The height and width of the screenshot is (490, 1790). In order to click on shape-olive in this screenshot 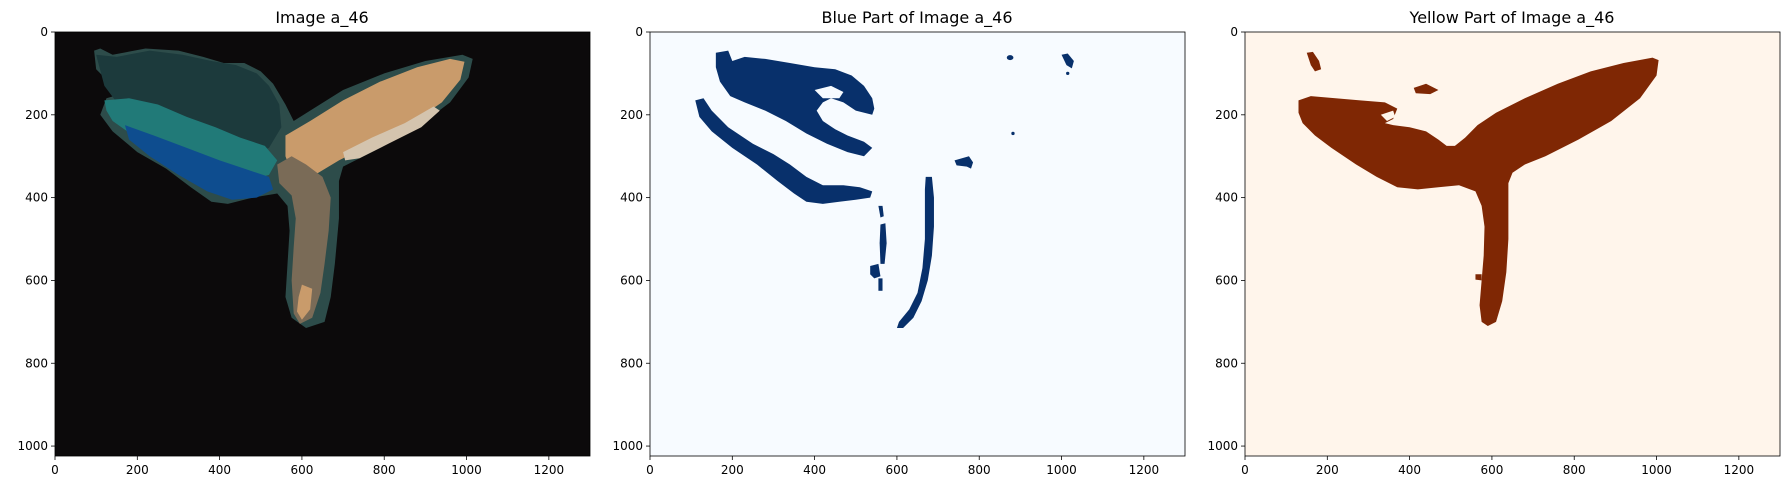, I will do `click(304, 240)`.